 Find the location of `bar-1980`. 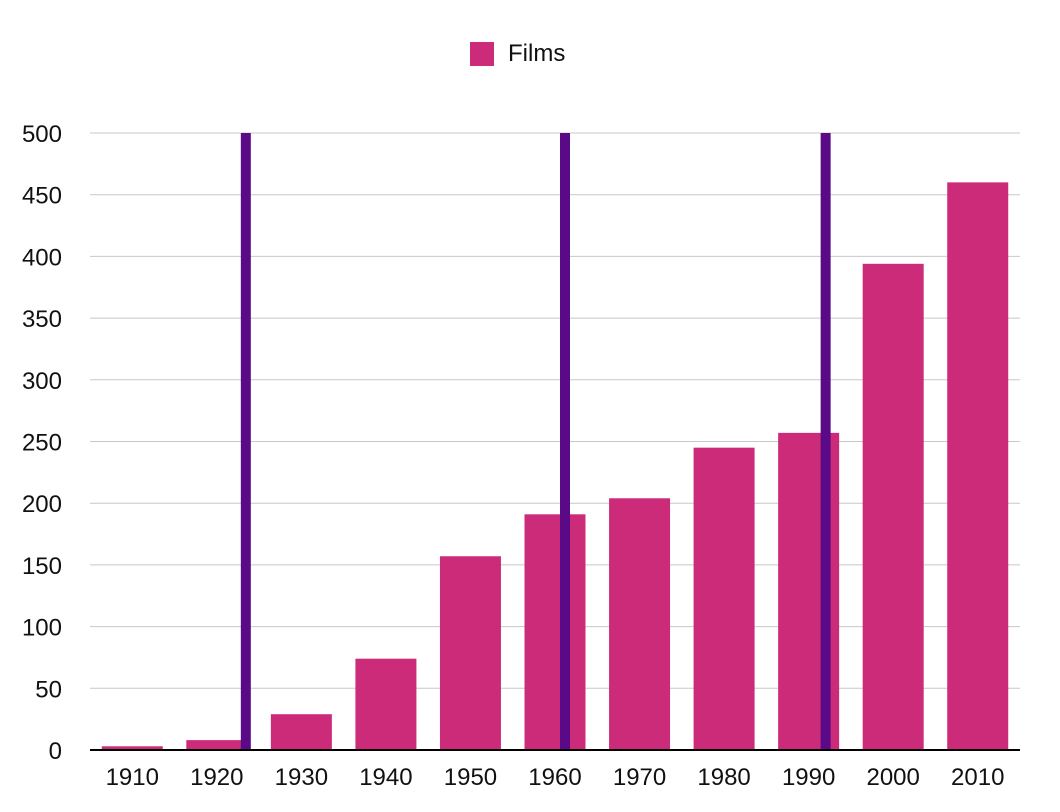

bar-1980 is located at coordinates (724, 598).